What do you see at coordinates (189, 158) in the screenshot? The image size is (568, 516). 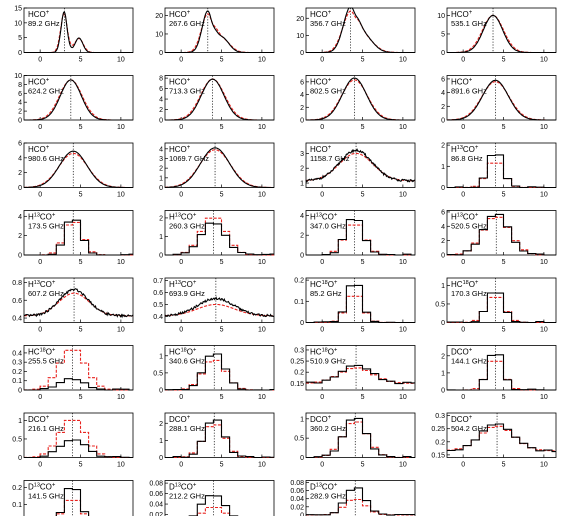 I see `frequency-label: 1069.7 GHz` at bounding box center [189, 158].